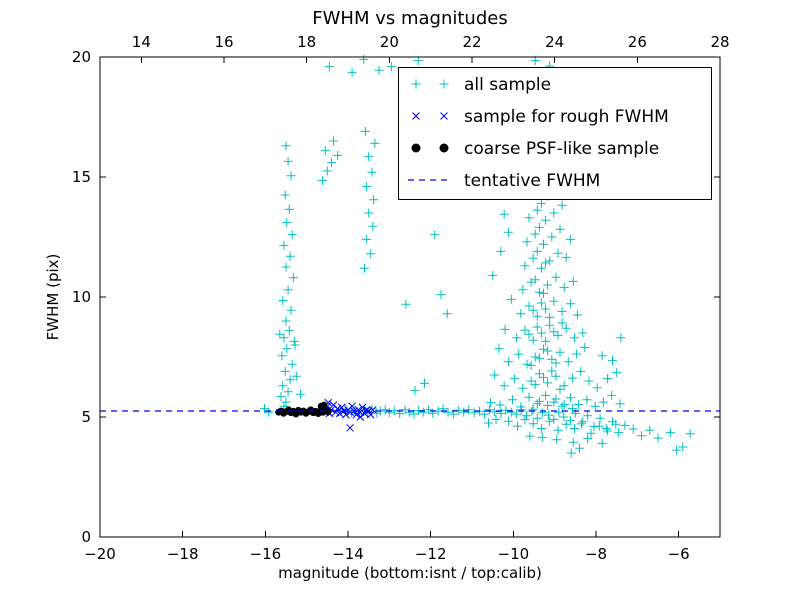 This screenshot has height=600, width=800. What do you see at coordinates (554, 42) in the screenshot?
I see `top-tick-label: 24` at bounding box center [554, 42].